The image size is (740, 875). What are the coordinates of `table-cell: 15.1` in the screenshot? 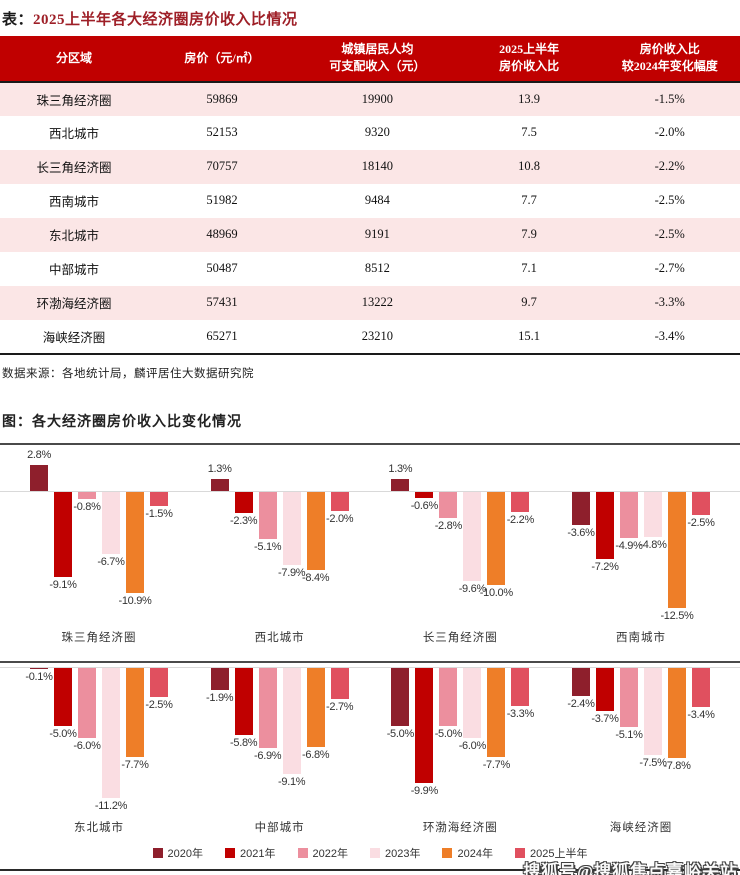 It's located at (529, 337).